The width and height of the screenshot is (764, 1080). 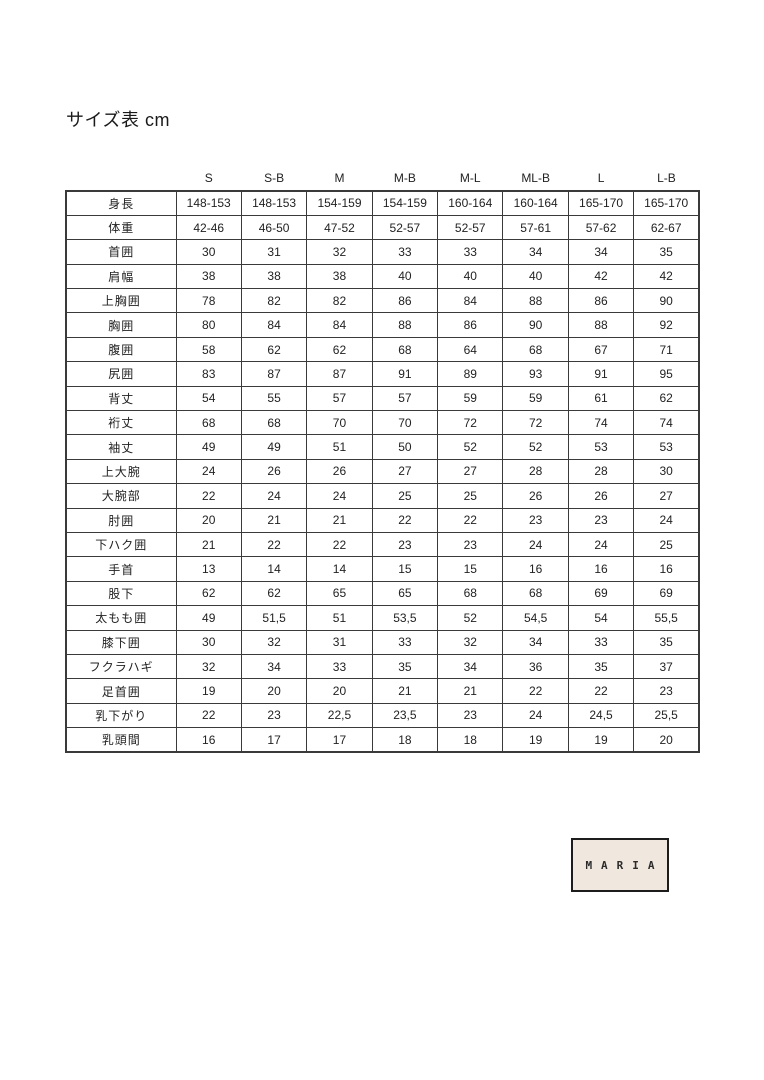 I want to click on table-cell: 25,5, so click(x=667, y=715).